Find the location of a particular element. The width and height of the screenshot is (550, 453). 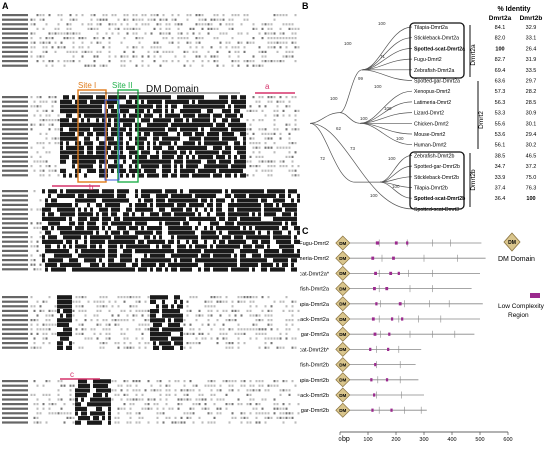

identity-dmrt2a-value: 36.4 is located at coordinates (500, 199).